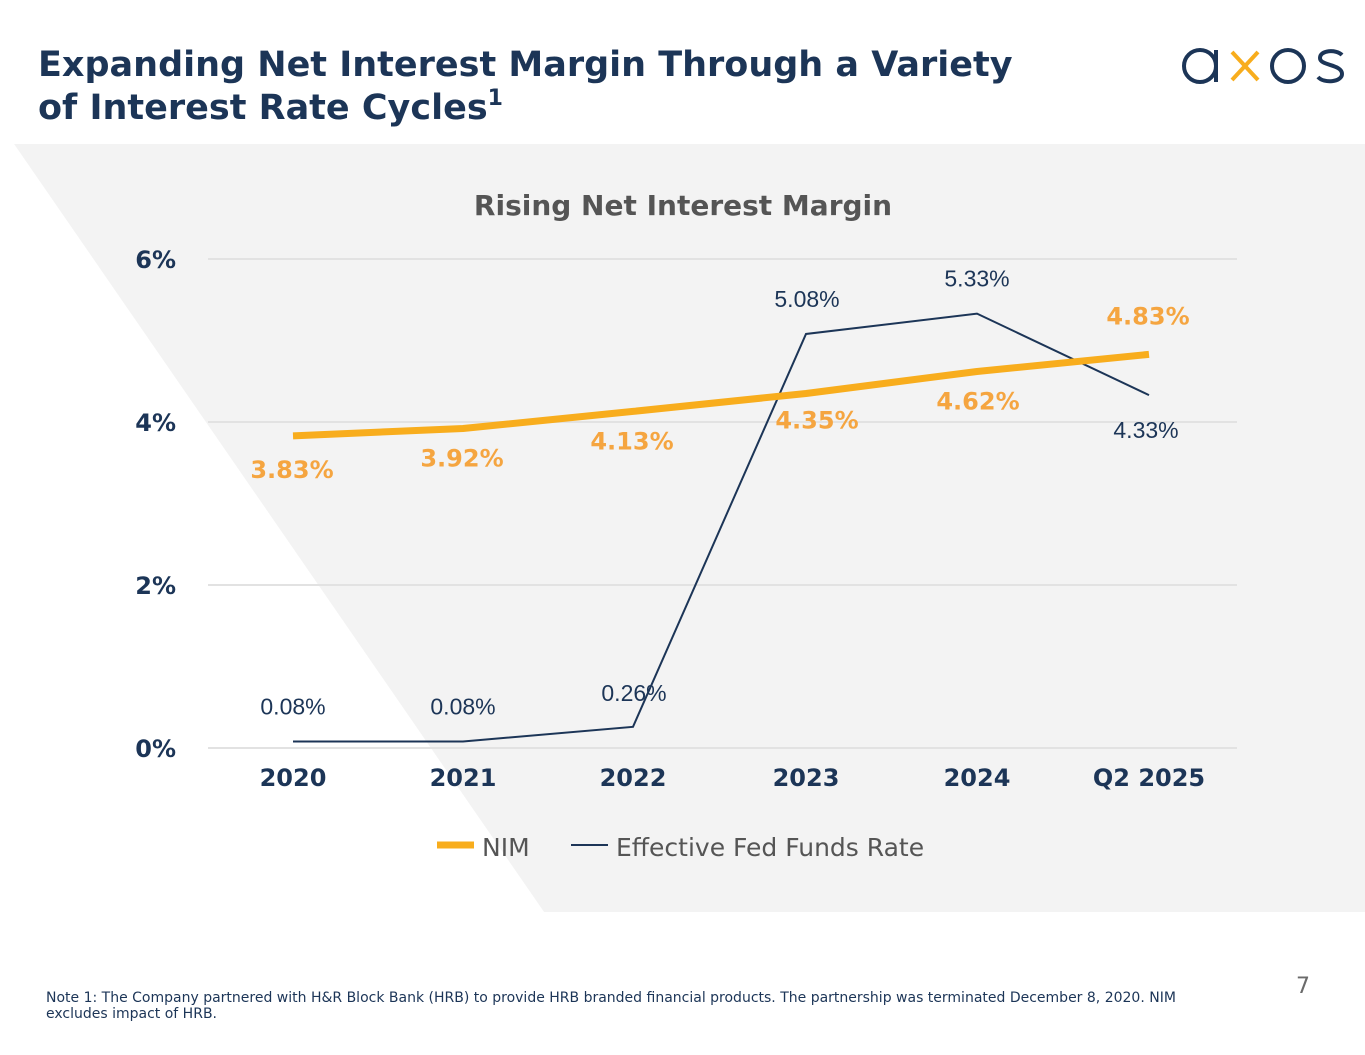 The height and width of the screenshot is (1055, 1365). Describe the element at coordinates (1263, 66) in the screenshot. I see `axos-logo` at that location.